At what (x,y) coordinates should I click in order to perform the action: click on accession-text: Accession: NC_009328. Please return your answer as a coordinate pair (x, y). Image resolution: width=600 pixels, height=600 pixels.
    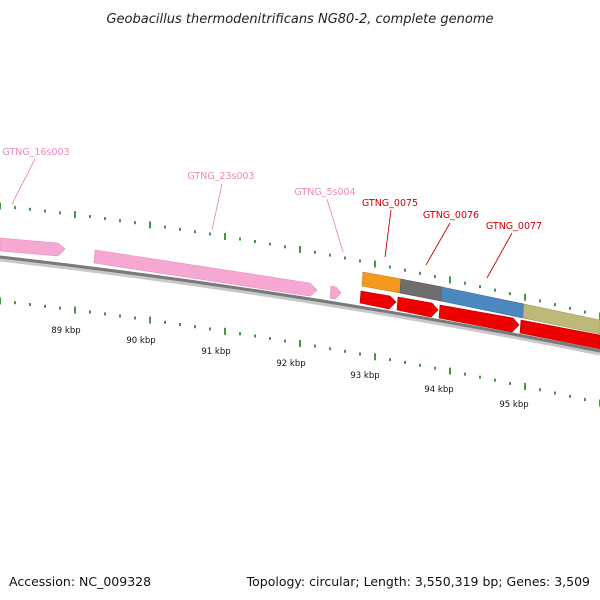
    Looking at the image, I should click on (80, 581).